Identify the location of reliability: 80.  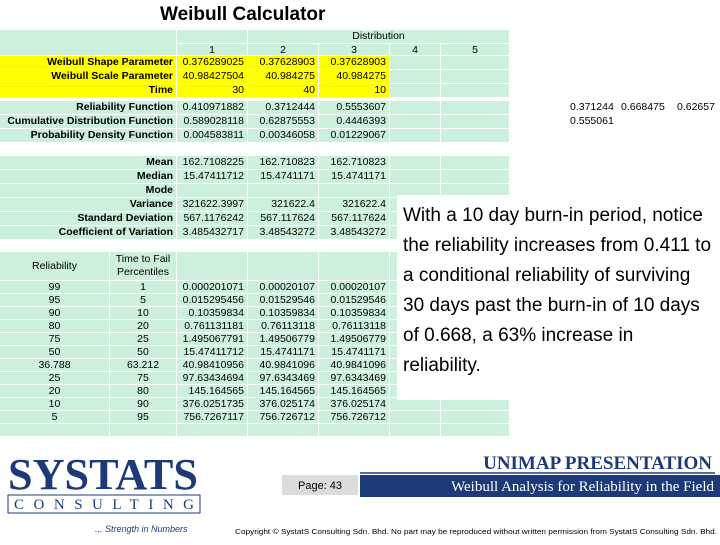
(55, 326).